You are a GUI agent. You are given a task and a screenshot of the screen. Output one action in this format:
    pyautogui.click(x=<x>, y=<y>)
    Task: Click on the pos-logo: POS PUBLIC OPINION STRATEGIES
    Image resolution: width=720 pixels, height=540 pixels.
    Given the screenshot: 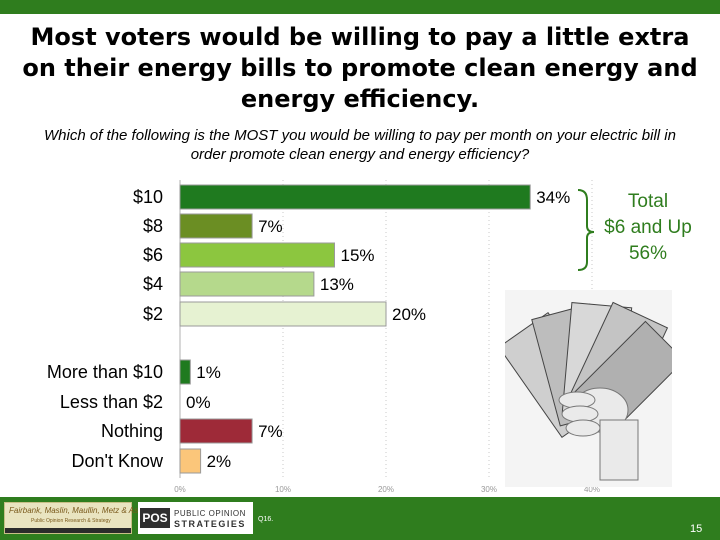 What is the action you would take?
    pyautogui.click(x=195, y=518)
    